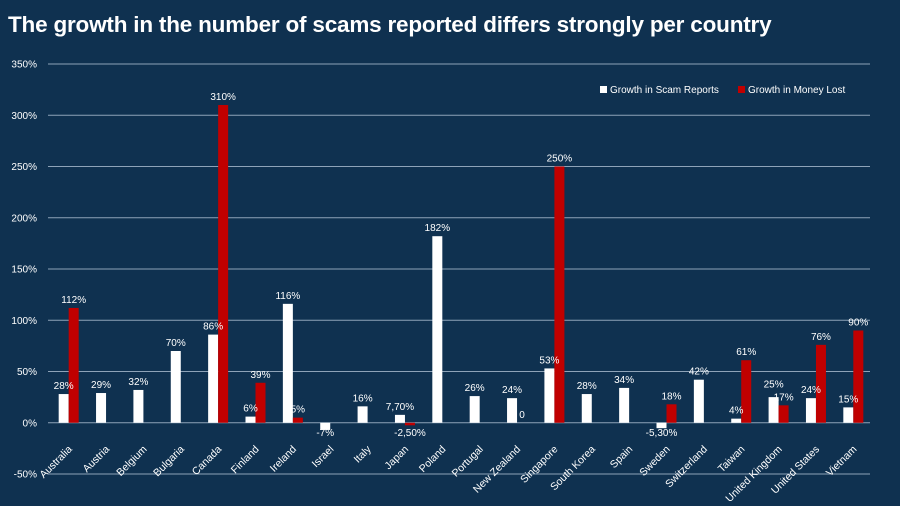 This screenshot has width=900, height=506. I want to click on legend-label: Growth in Scam Reports, so click(664, 90).